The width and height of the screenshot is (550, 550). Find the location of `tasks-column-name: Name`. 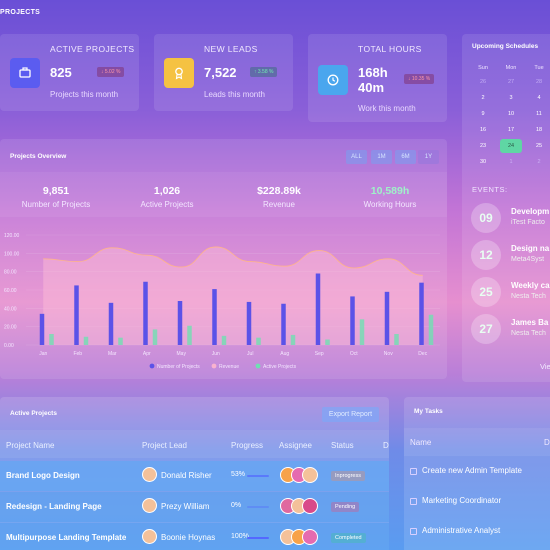

tasks-column-name: Name is located at coordinates (421, 442).